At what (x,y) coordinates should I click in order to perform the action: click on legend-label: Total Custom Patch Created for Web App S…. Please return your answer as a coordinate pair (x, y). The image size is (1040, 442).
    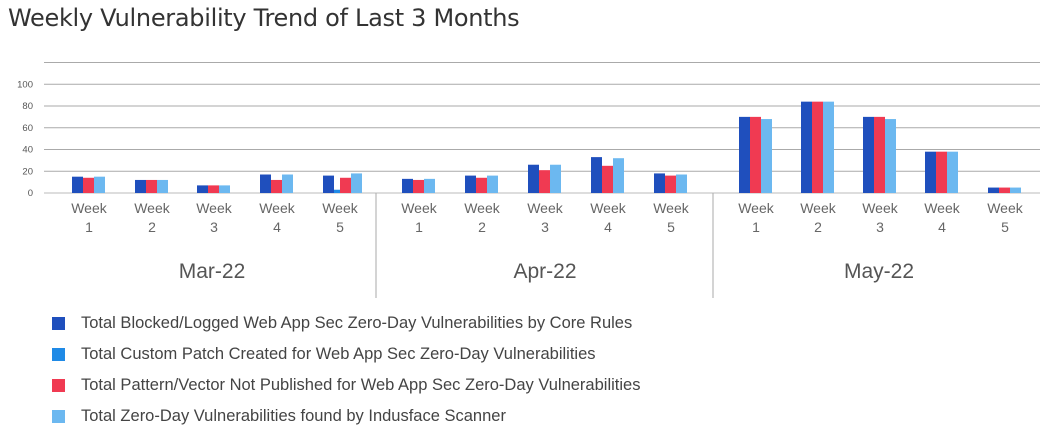
    Looking at the image, I should click on (338, 354).